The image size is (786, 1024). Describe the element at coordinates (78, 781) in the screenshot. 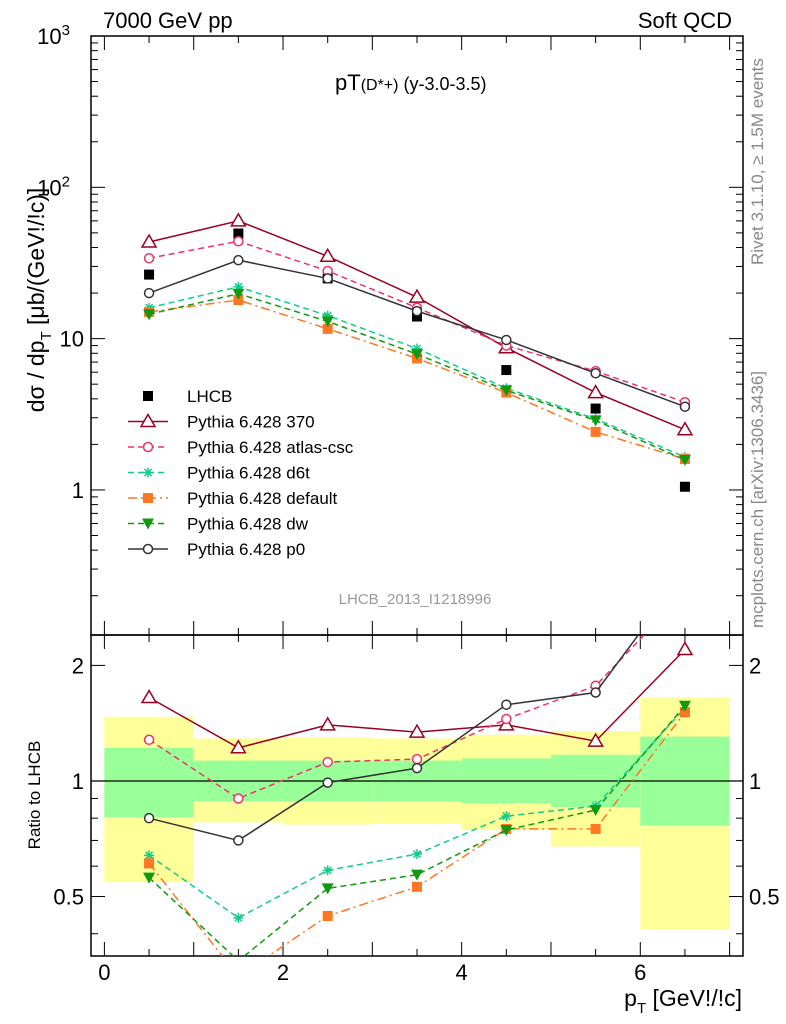

I see `ratio-y-tick-label: 1` at that location.